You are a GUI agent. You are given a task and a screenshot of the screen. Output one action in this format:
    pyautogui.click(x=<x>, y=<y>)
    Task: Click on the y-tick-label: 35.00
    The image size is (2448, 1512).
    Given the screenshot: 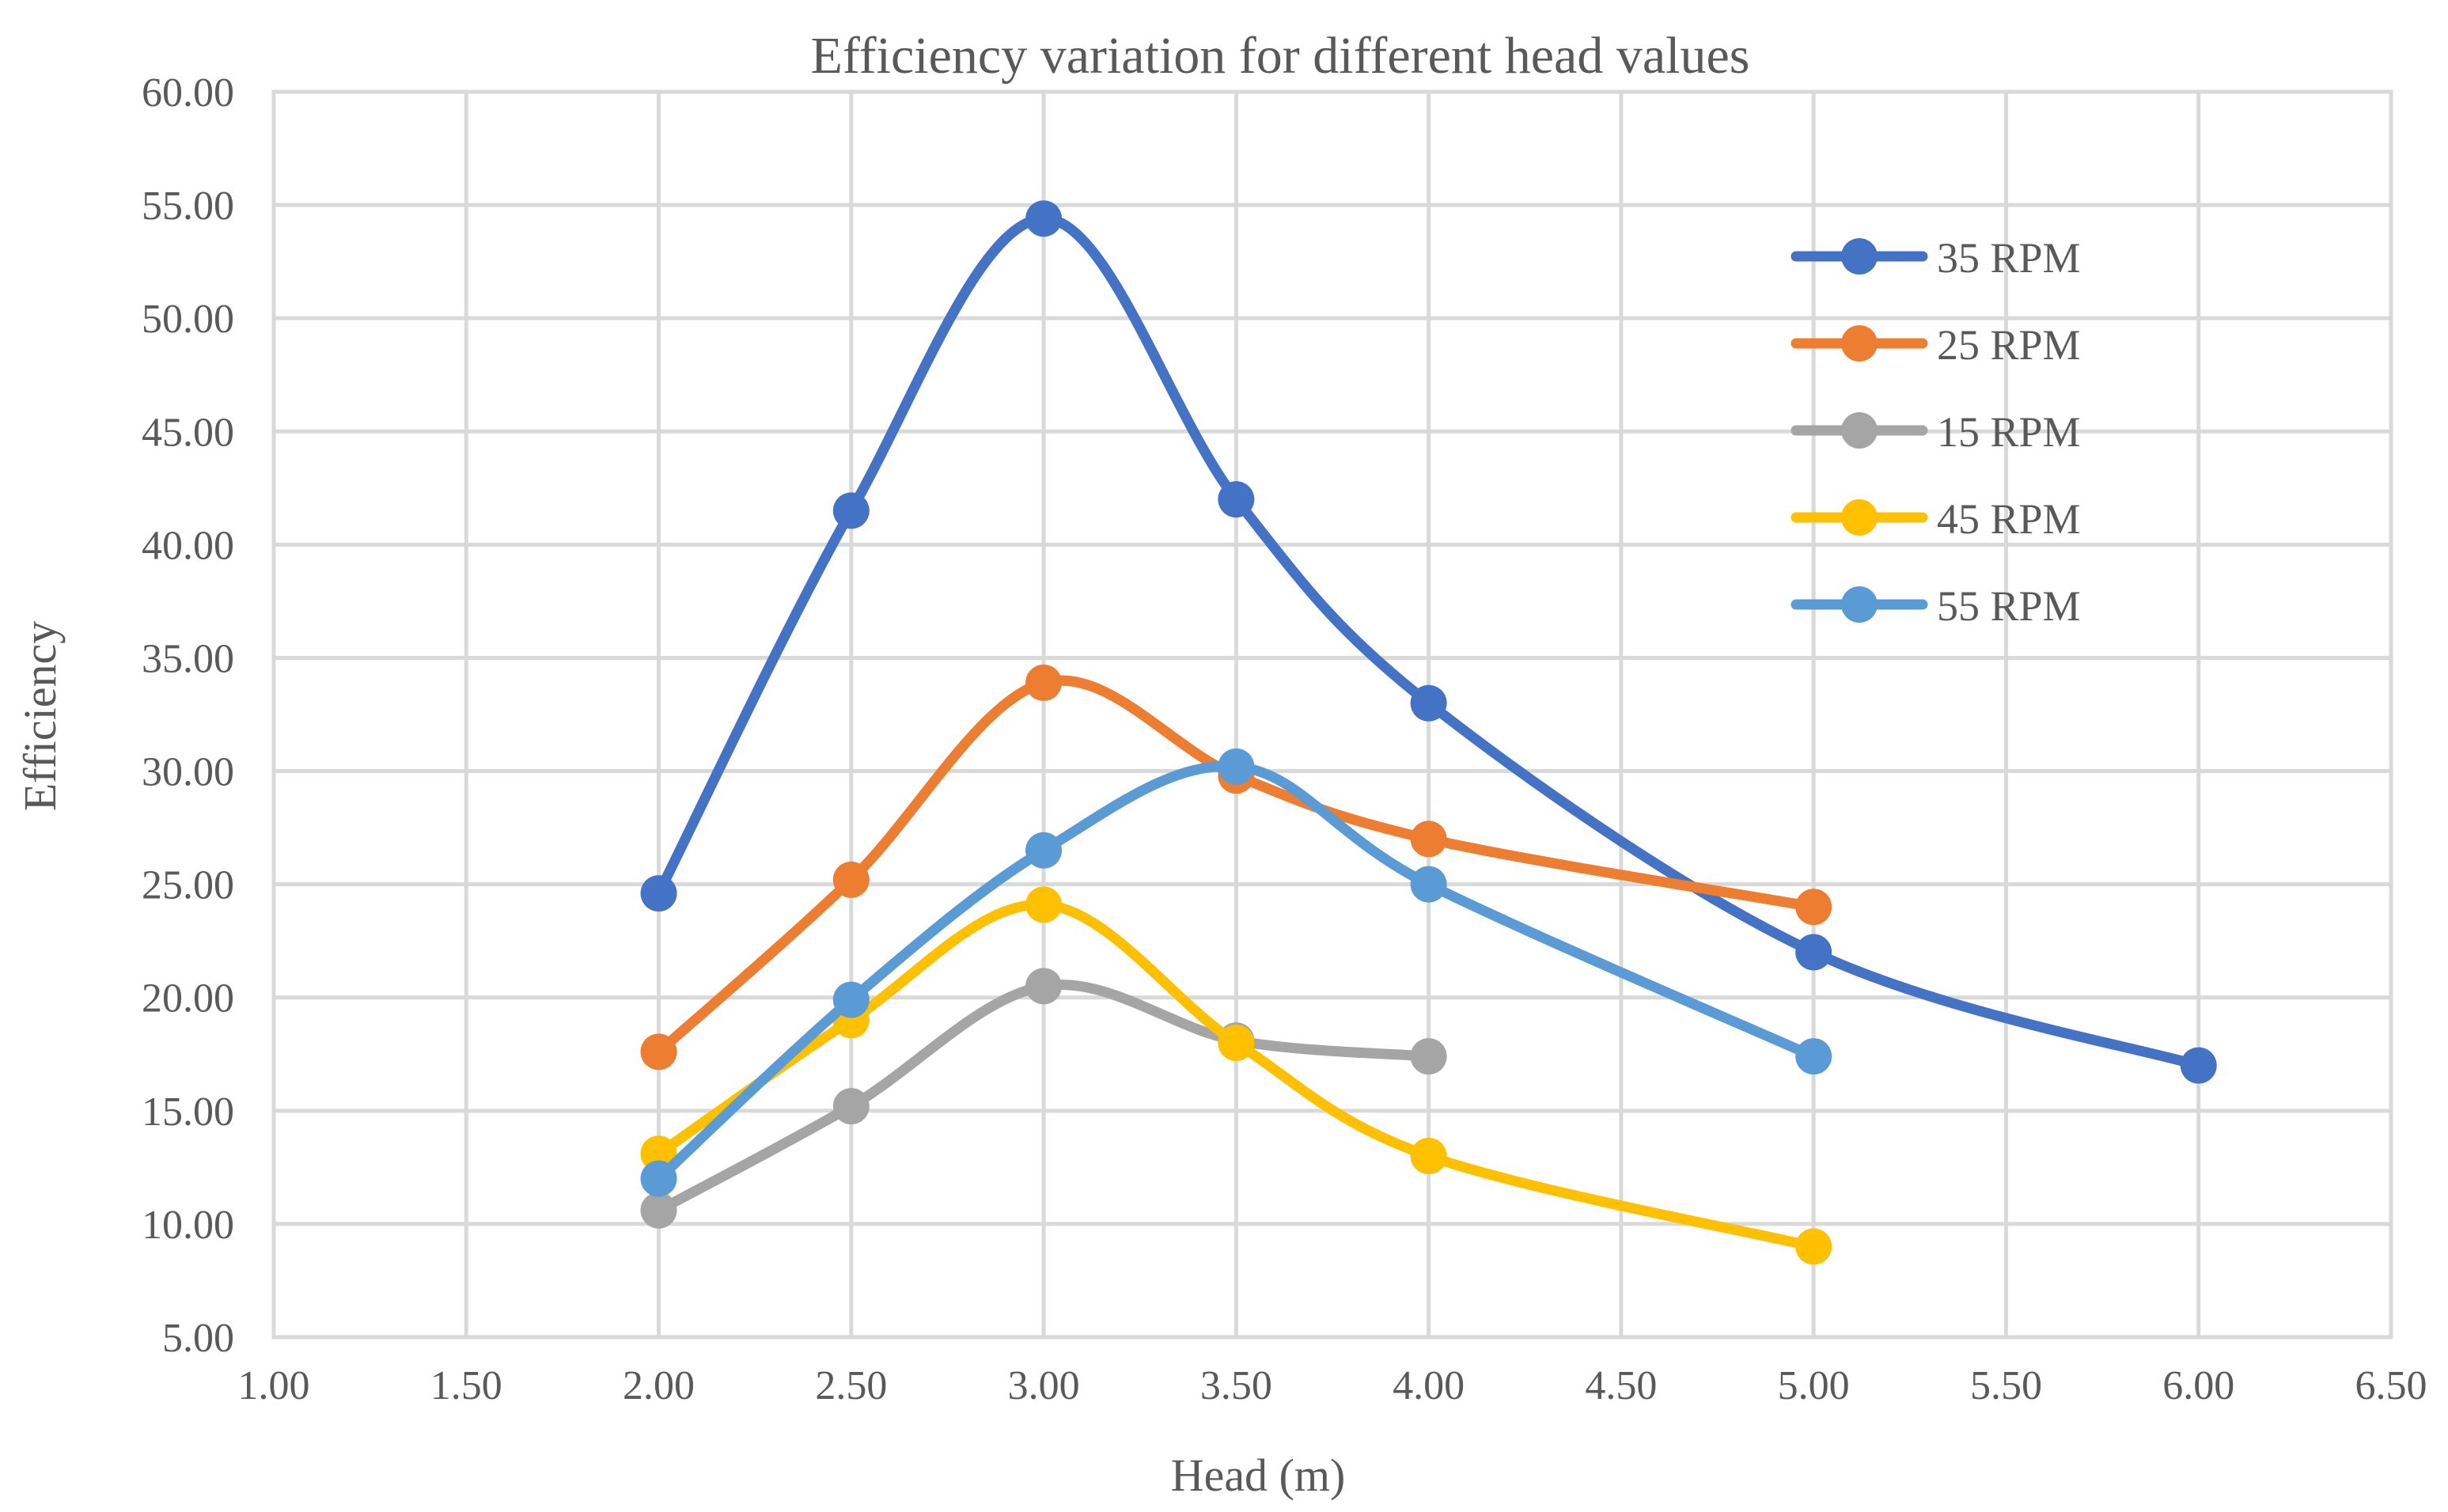 What is the action you would take?
    pyautogui.click(x=188, y=658)
    